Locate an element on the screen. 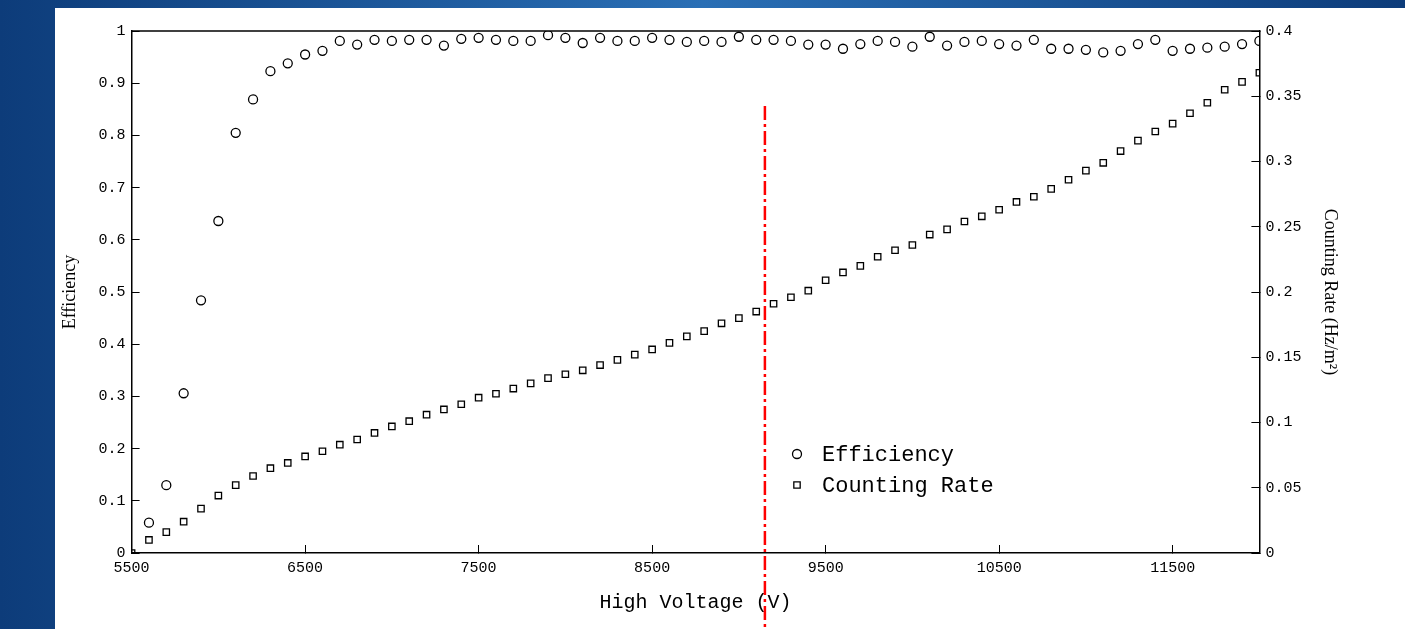 This screenshot has width=1405, height=629. x-tick-label: 11500 is located at coordinates (1173, 568).